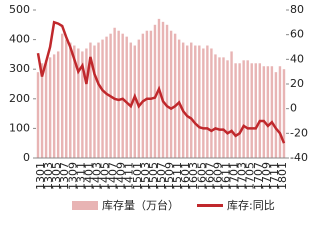  I want to click on x-tick-label: 1501, so click(137, 176).